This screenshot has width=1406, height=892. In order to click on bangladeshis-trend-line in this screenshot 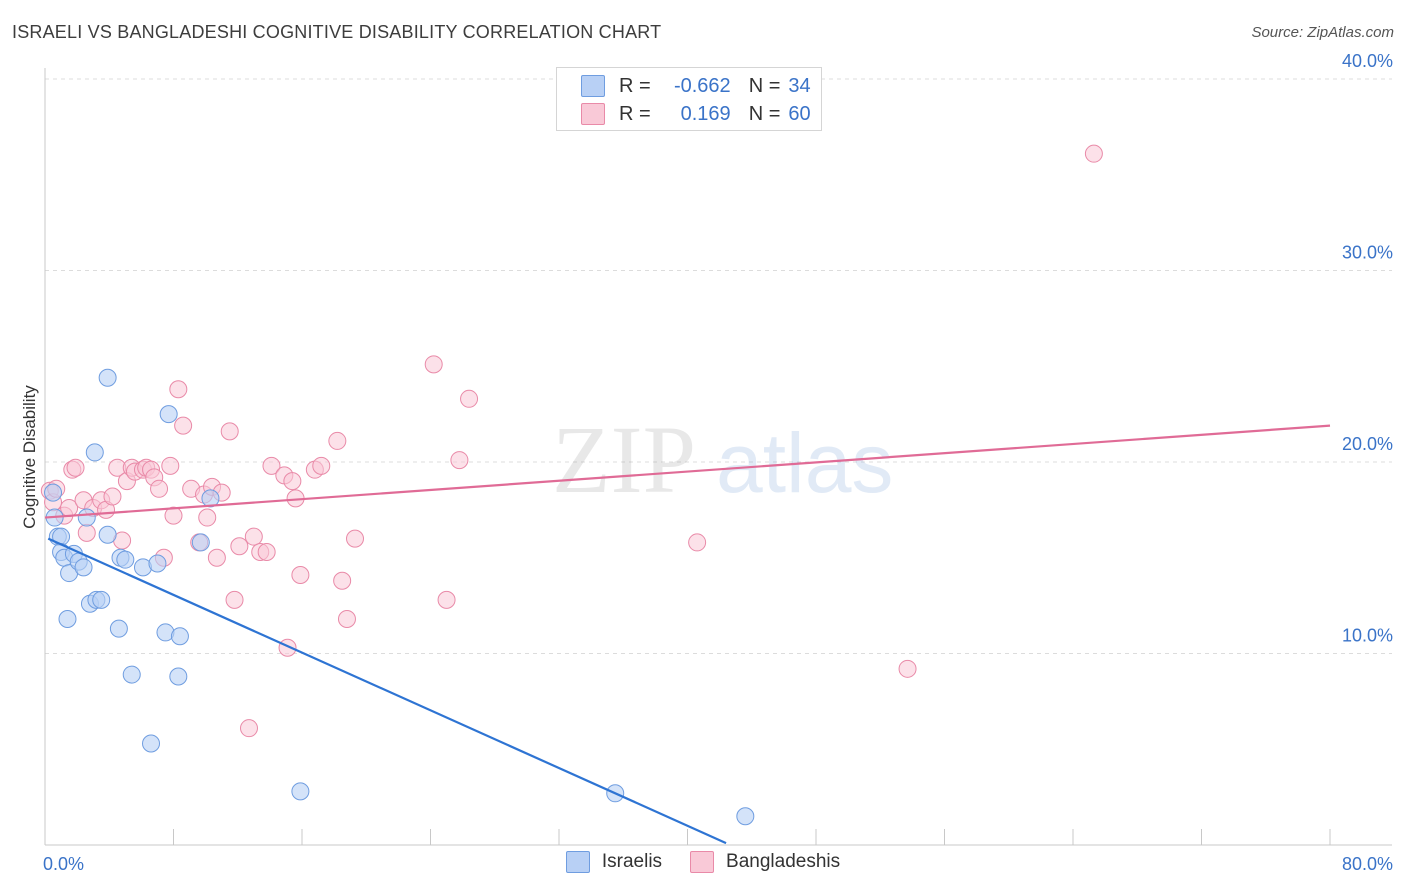, I will do `click(687, 471)`.